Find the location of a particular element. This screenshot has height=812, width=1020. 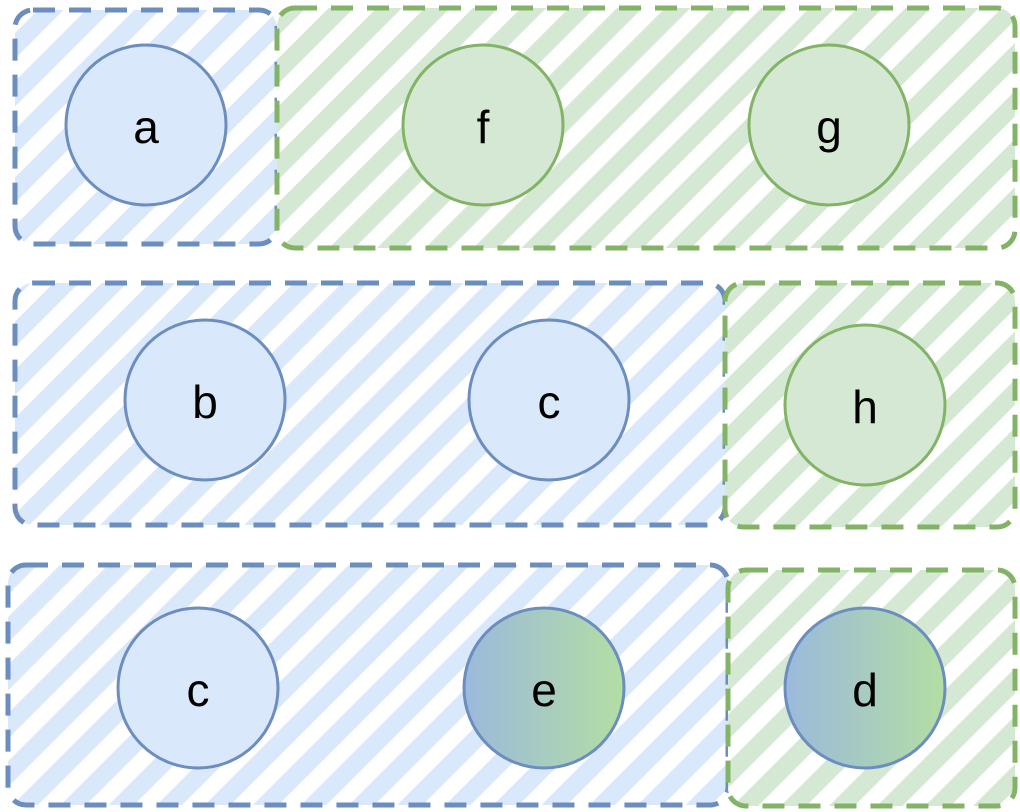

node-g-circle is located at coordinates (829, 125).